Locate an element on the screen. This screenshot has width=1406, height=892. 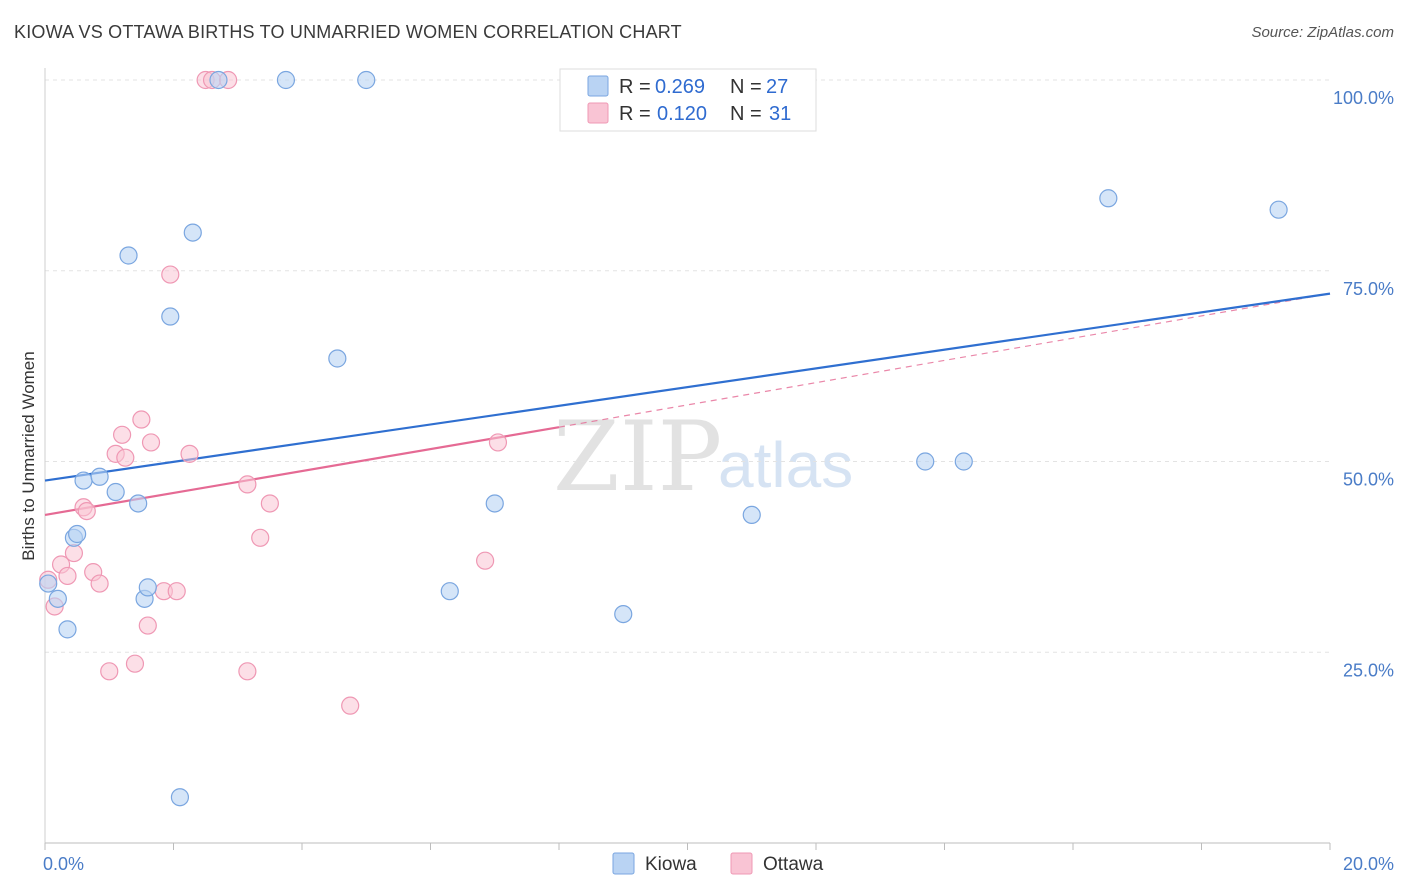
series-legend-swatch-ottawa is located at coordinates (741, 863).